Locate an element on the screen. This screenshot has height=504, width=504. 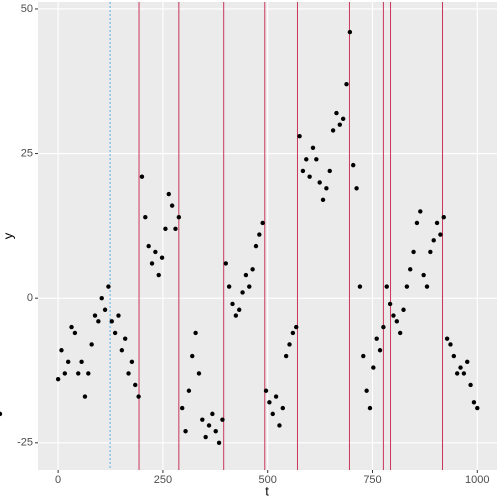
y-tick-label: -25 is located at coordinates (25, 443).